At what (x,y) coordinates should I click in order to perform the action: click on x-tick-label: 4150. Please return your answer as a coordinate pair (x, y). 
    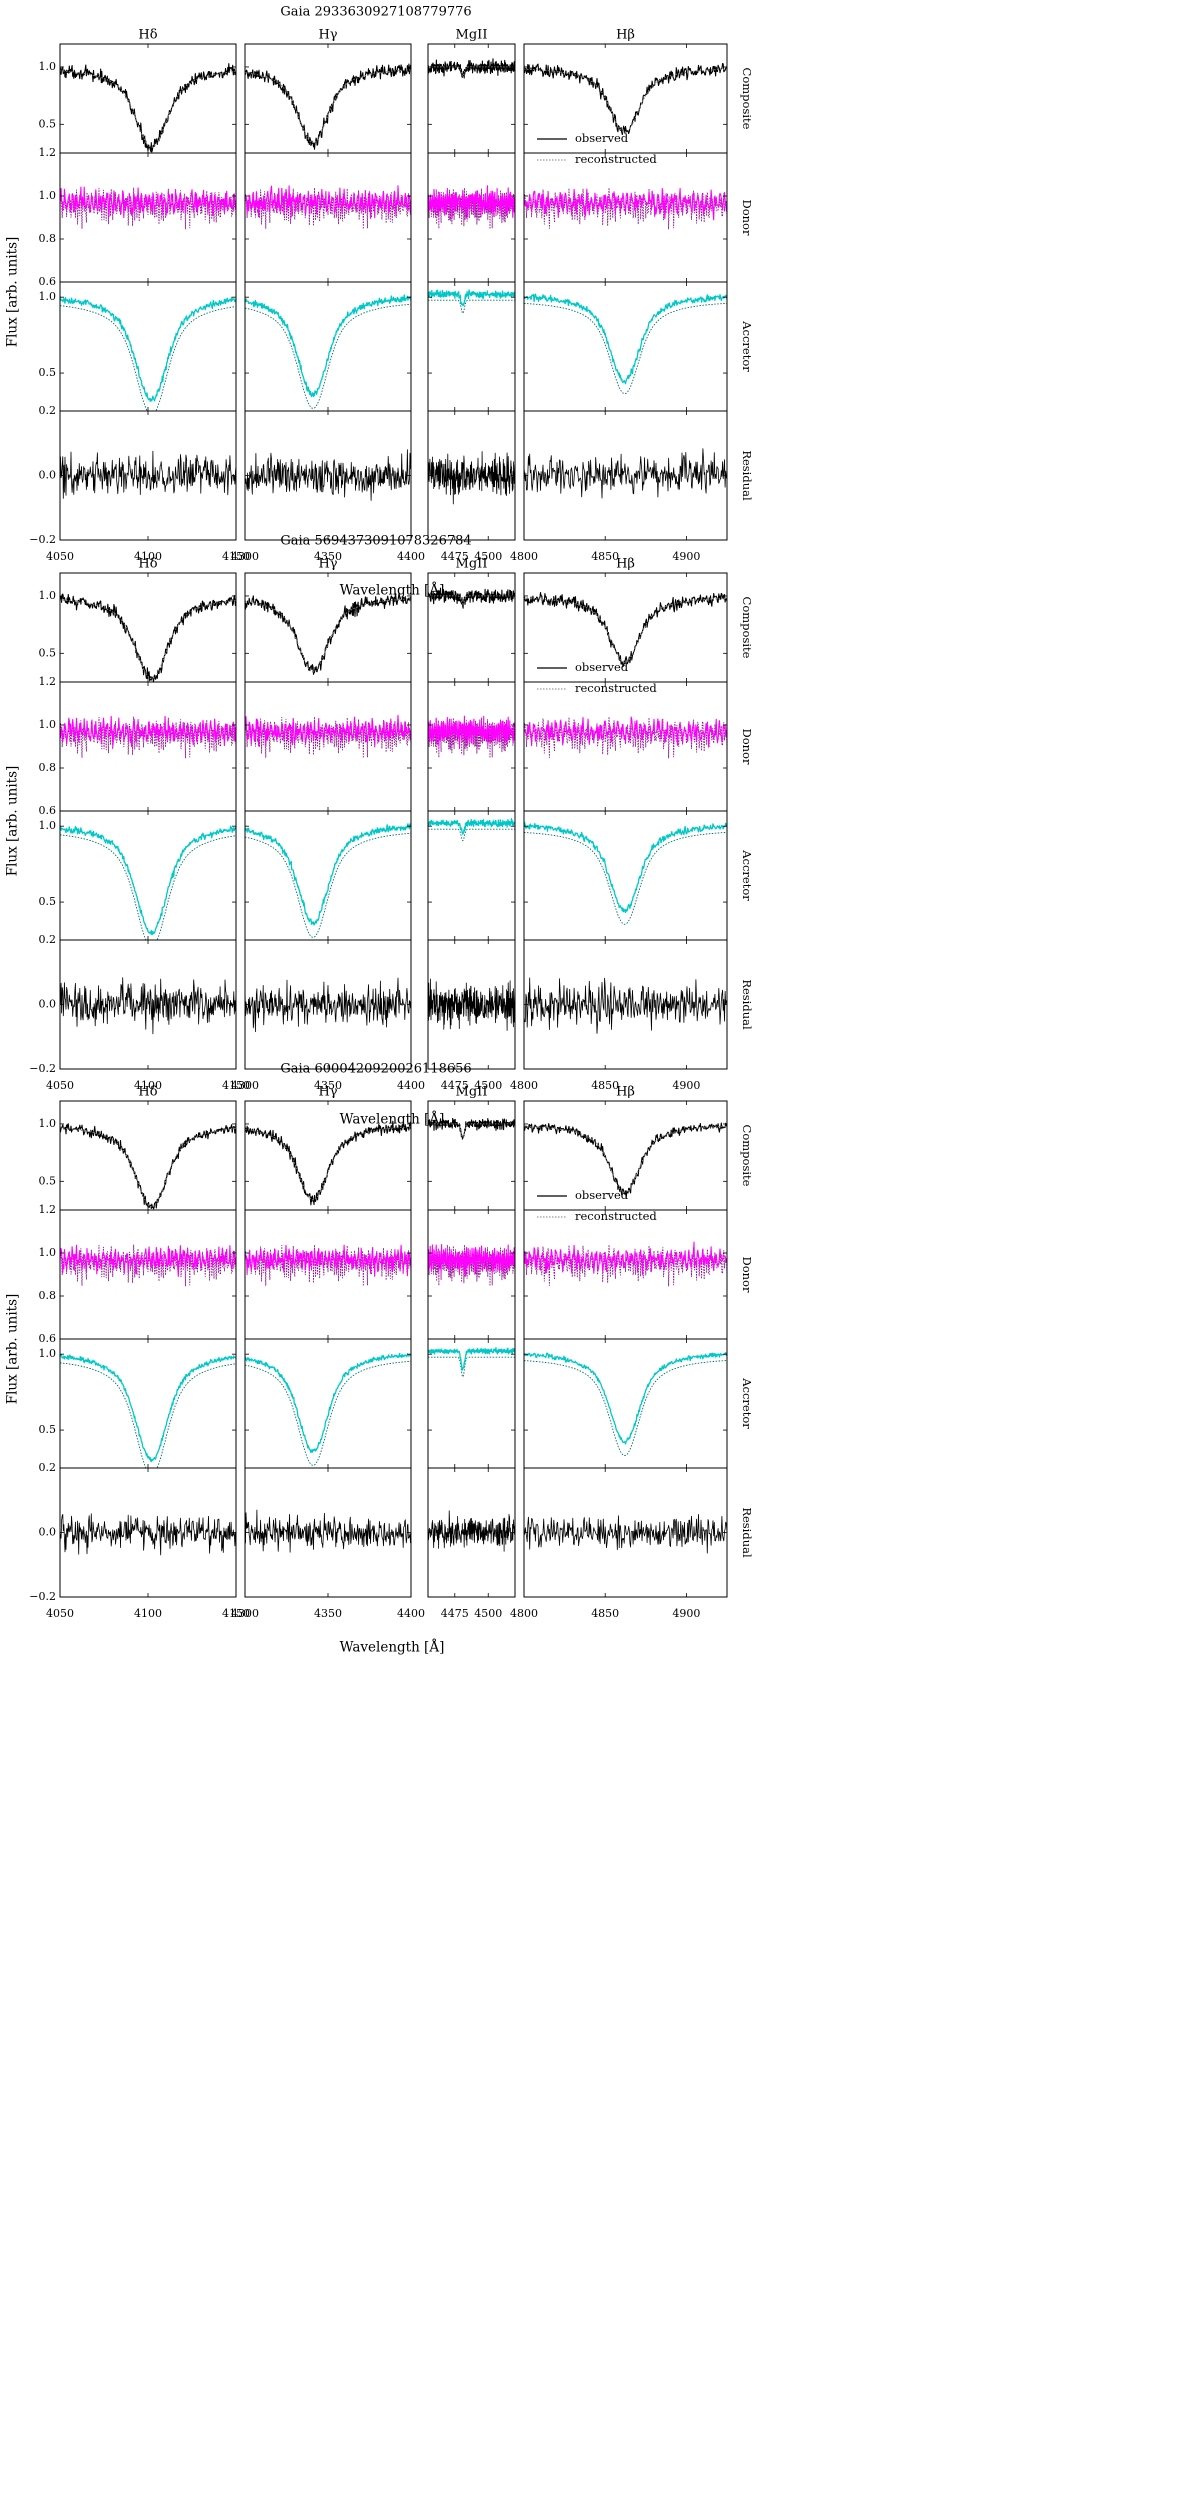
    Looking at the image, I should click on (236, 556).